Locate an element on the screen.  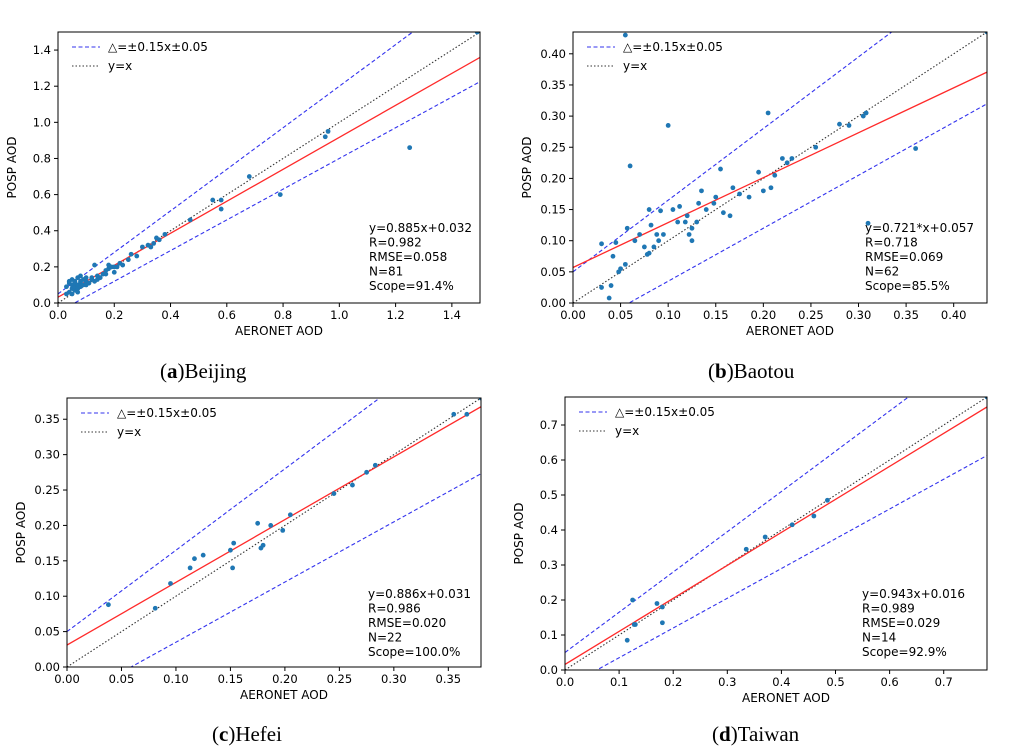
x-tick-label: 0.5 is located at coordinates (835, 682).